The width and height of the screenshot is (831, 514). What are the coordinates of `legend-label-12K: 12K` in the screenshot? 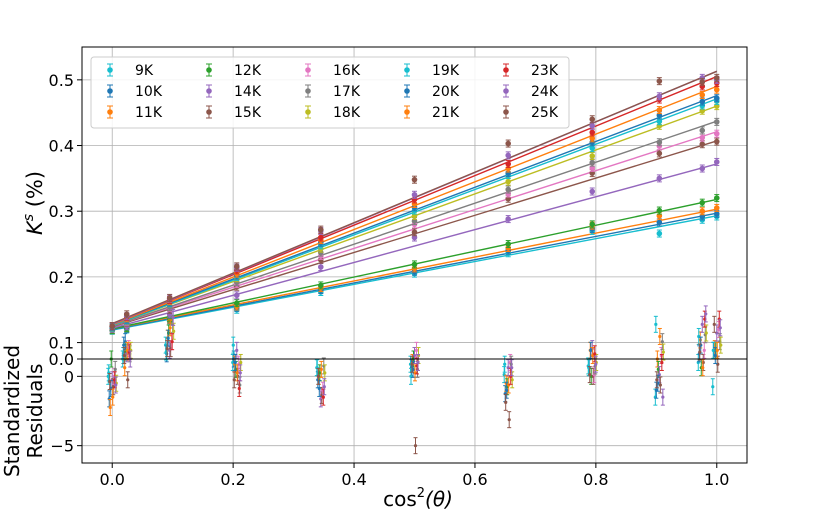 It's located at (248, 71).